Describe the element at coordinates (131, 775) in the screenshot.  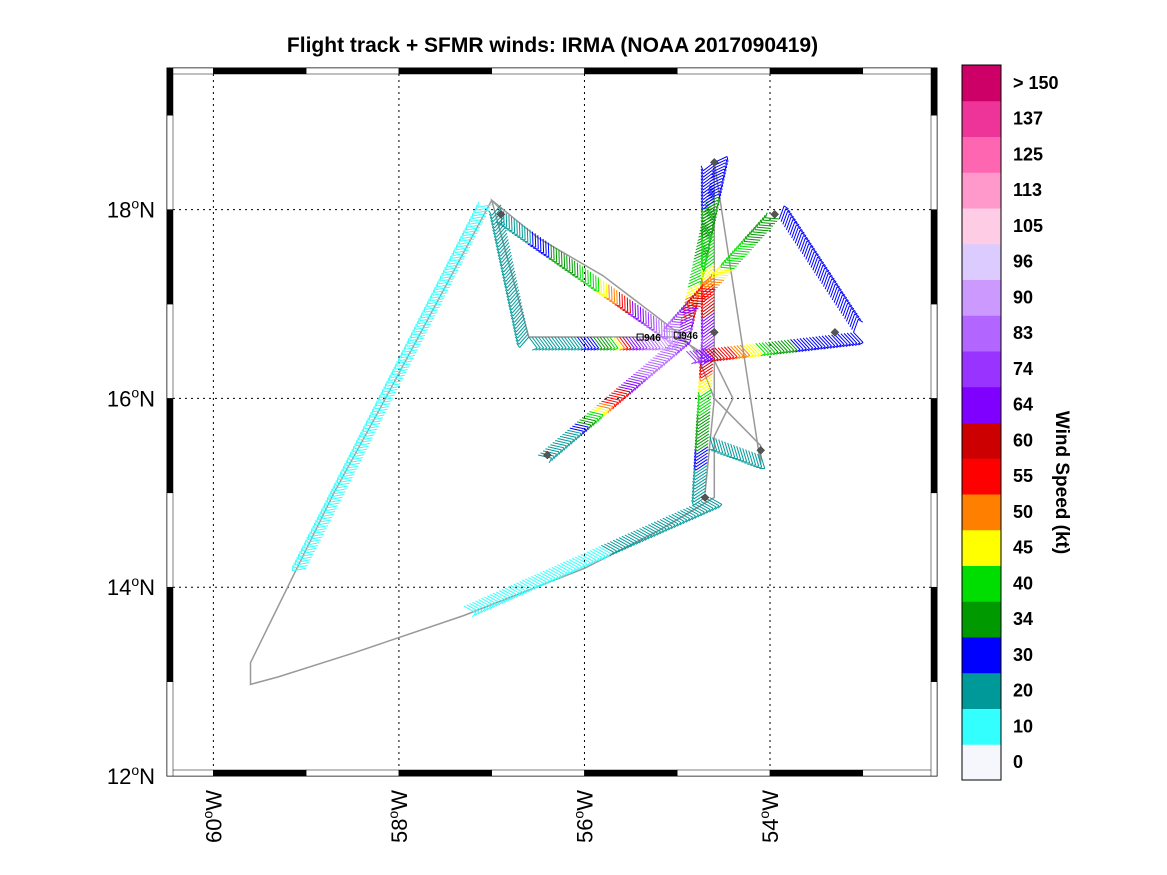
I see `y-tick-label-0: 12oN` at that location.